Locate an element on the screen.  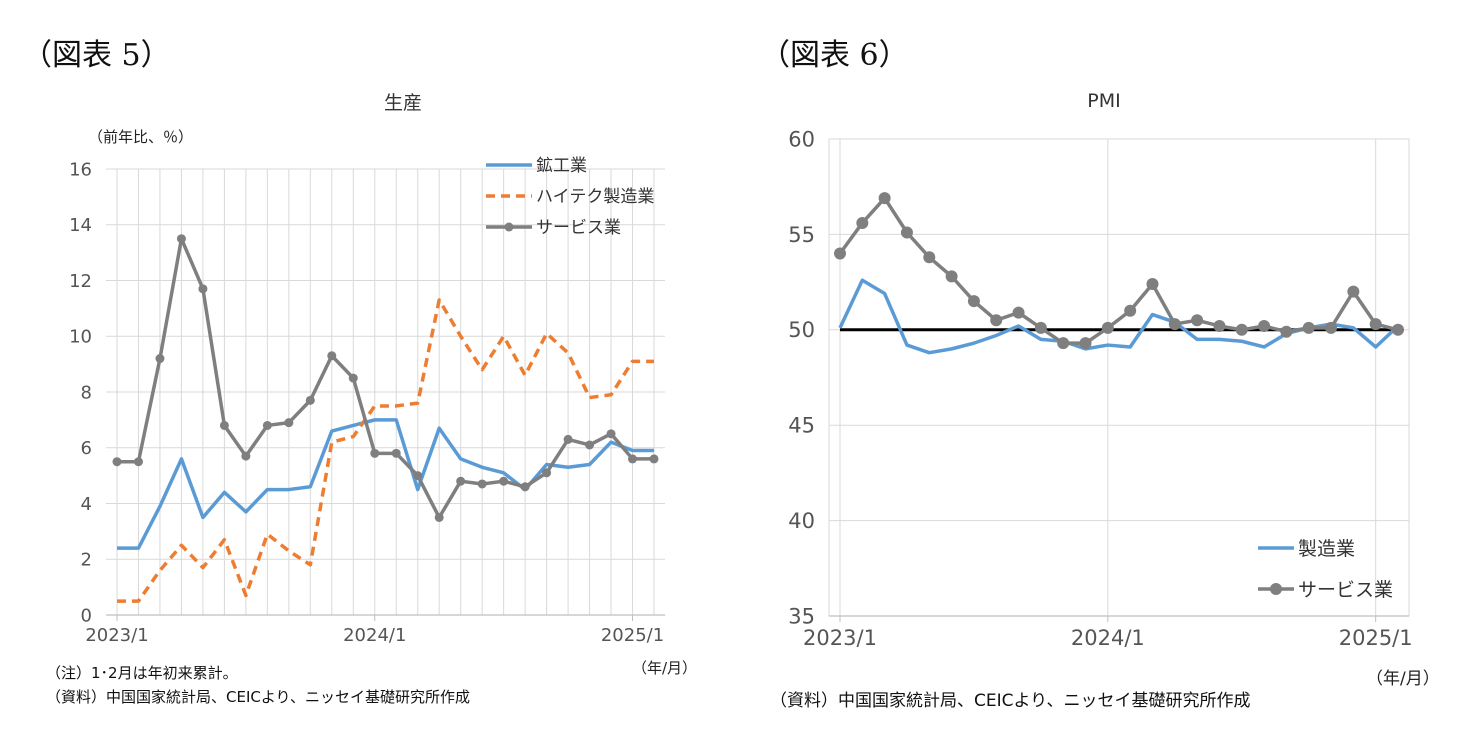
y-tick-label: 45 is located at coordinates (801, 426).